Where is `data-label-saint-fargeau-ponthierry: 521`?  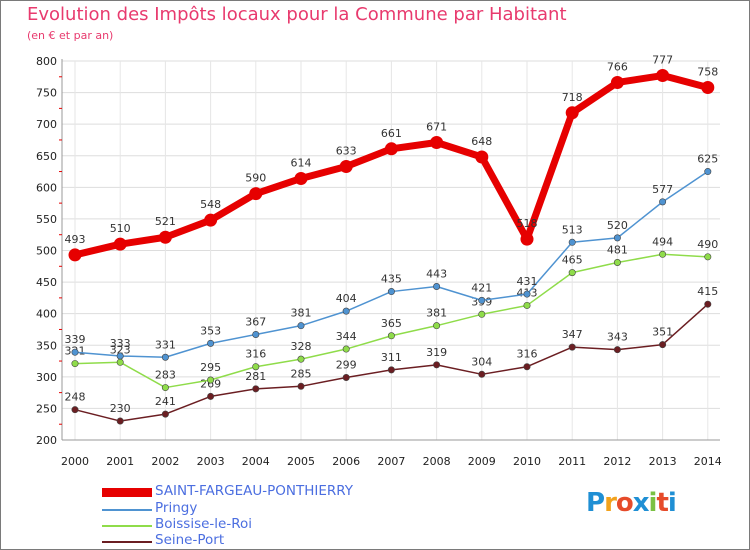 data-label-saint-fargeau-ponthierry: 521 is located at coordinates (165, 221).